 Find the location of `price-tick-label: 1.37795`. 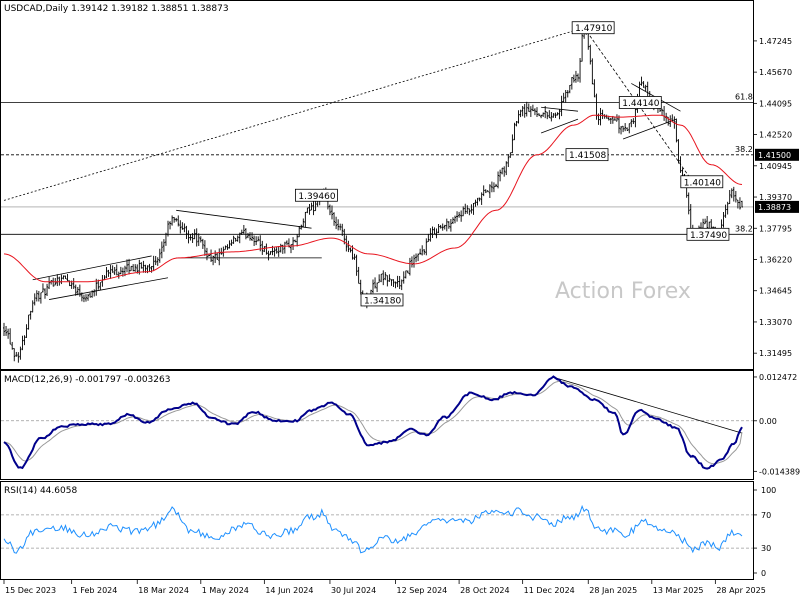

price-tick-label: 1.37795 is located at coordinates (775, 228).